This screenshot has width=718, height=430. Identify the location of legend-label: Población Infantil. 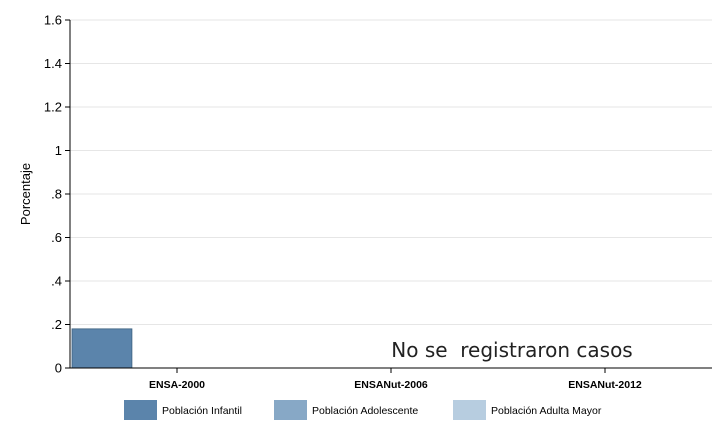
(202, 411).